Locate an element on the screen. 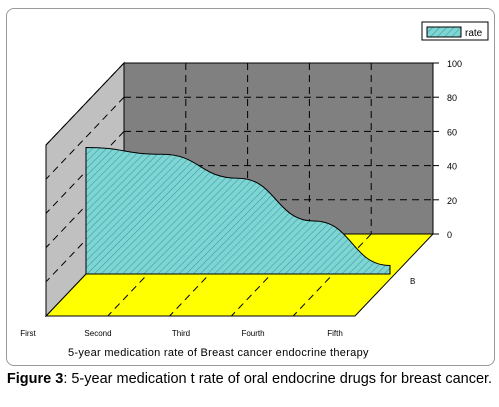 The height and width of the screenshot is (407, 499). y-tick-label: 80 is located at coordinates (452, 98).